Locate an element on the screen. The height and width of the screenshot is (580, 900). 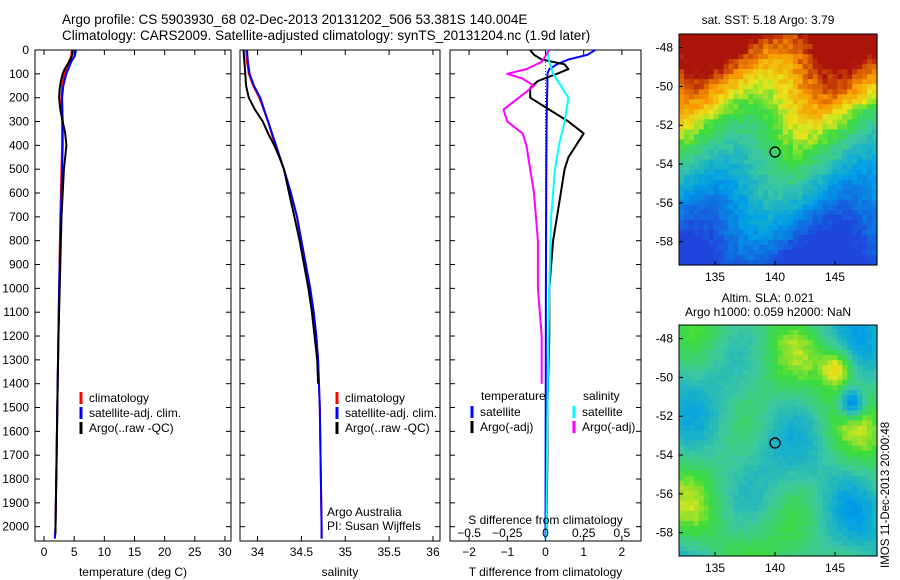
sla-xtick-label: 135 is located at coordinates (715, 568).